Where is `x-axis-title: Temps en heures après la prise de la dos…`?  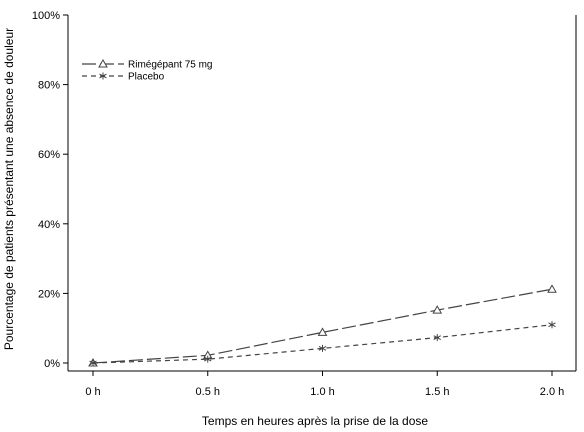 x-axis-title: Temps en heures après la prise de la dos… is located at coordinates (315, 421).